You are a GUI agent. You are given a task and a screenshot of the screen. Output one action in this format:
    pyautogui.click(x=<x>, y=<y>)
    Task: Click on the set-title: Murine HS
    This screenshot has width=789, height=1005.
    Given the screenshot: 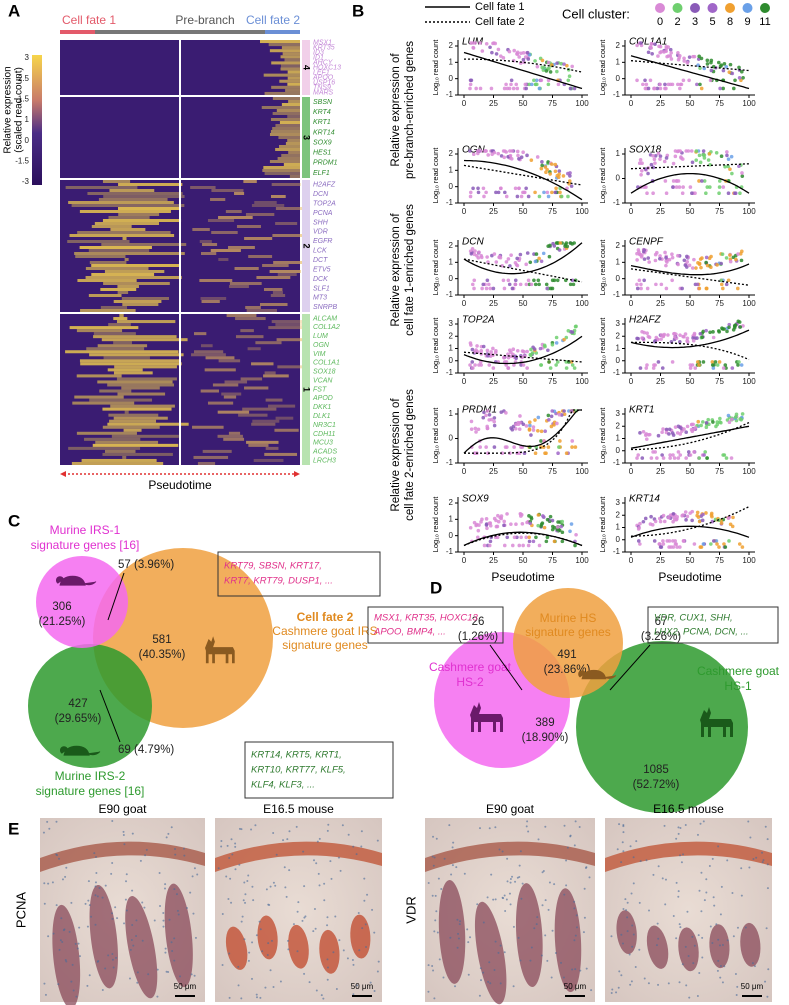 What is the action you would take?
    pyautogui.click(x=568, y=618)
    